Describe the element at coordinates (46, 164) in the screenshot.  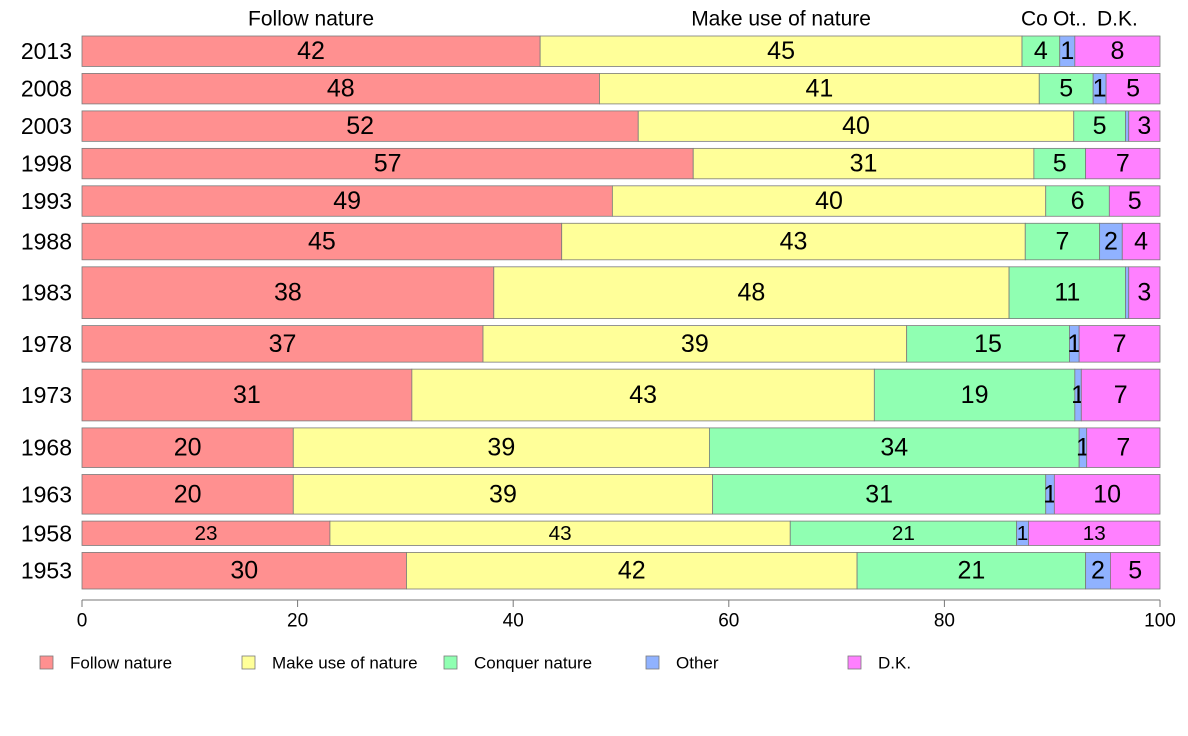
I see `category-label: 1998` at that location.